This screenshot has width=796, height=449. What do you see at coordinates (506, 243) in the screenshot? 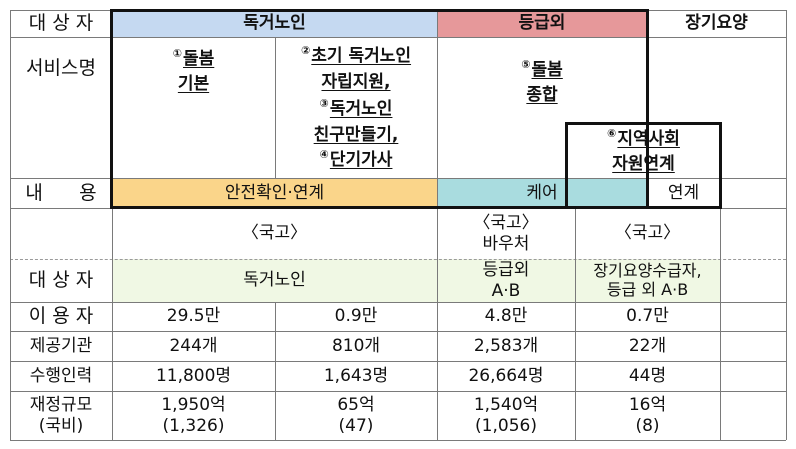
I see `funding-voucher: 바우처` at bounding box center [506, 243].